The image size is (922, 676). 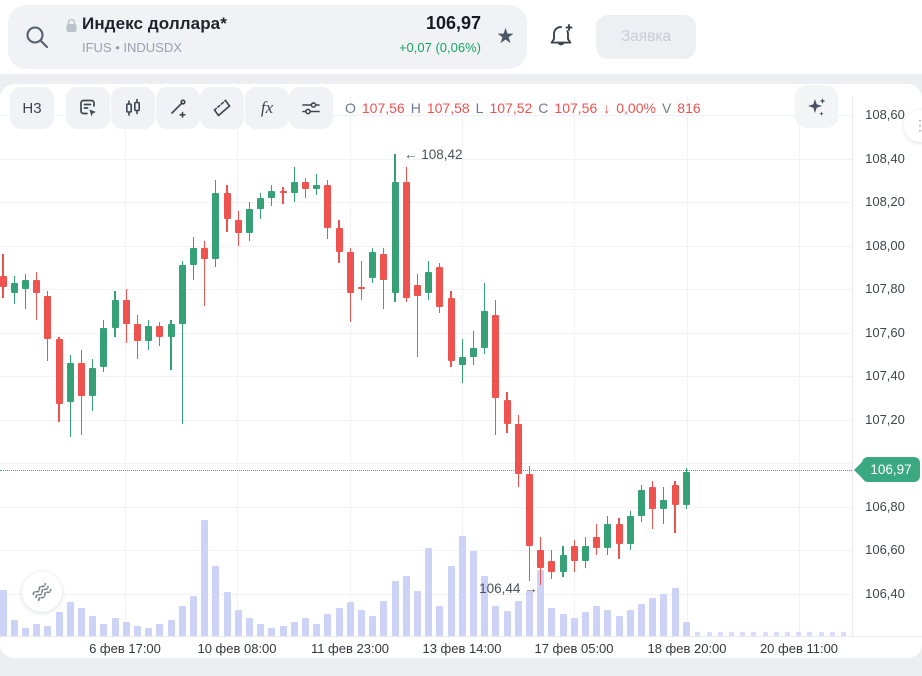 What do you see at coordinates (505, 36) in the screenshot?
I see `favorite-star-icon: ★` at bounding box center [505, 36].